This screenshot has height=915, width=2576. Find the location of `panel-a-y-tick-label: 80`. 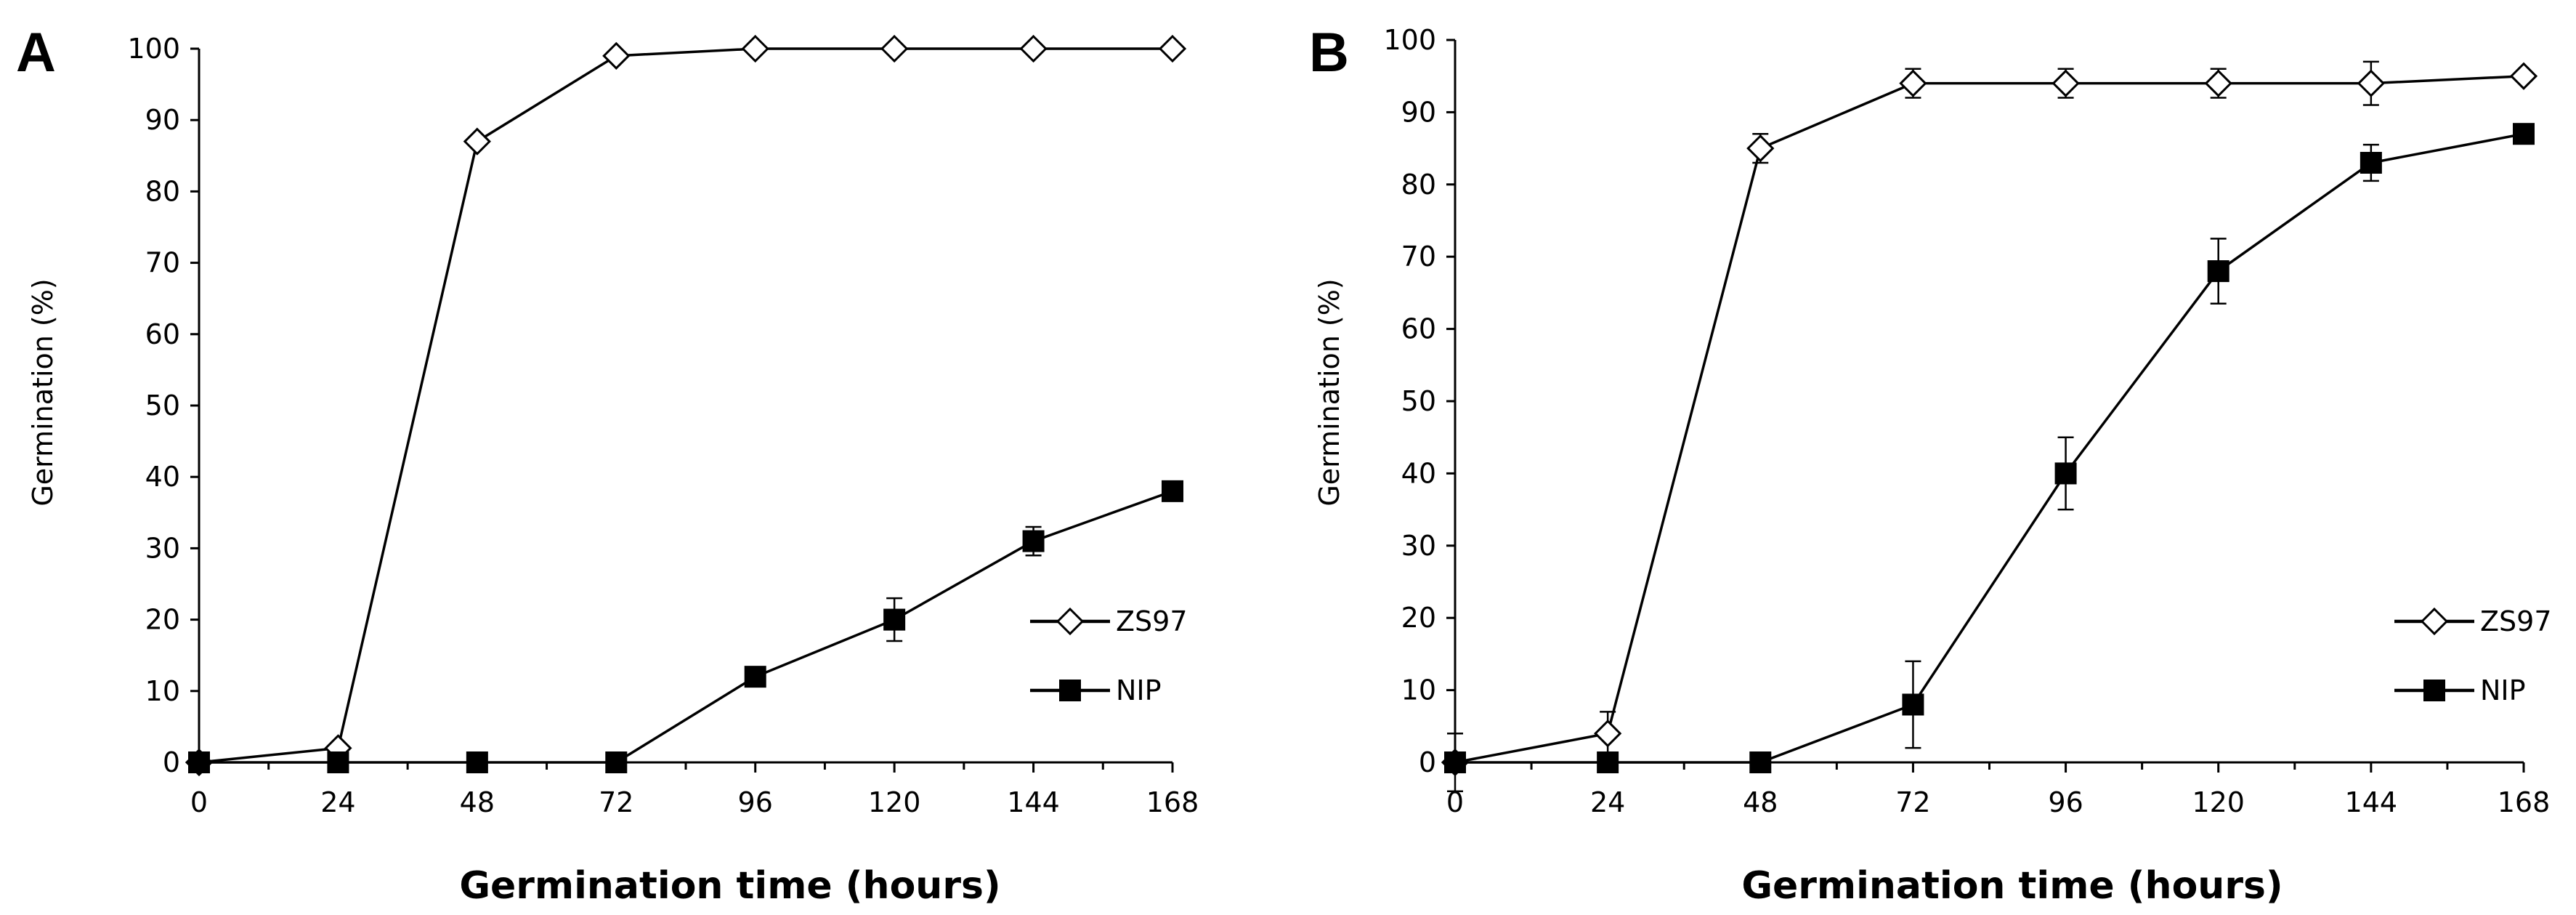

panel-a-y-tick-label: 80 is located at coordinates (162, 191).